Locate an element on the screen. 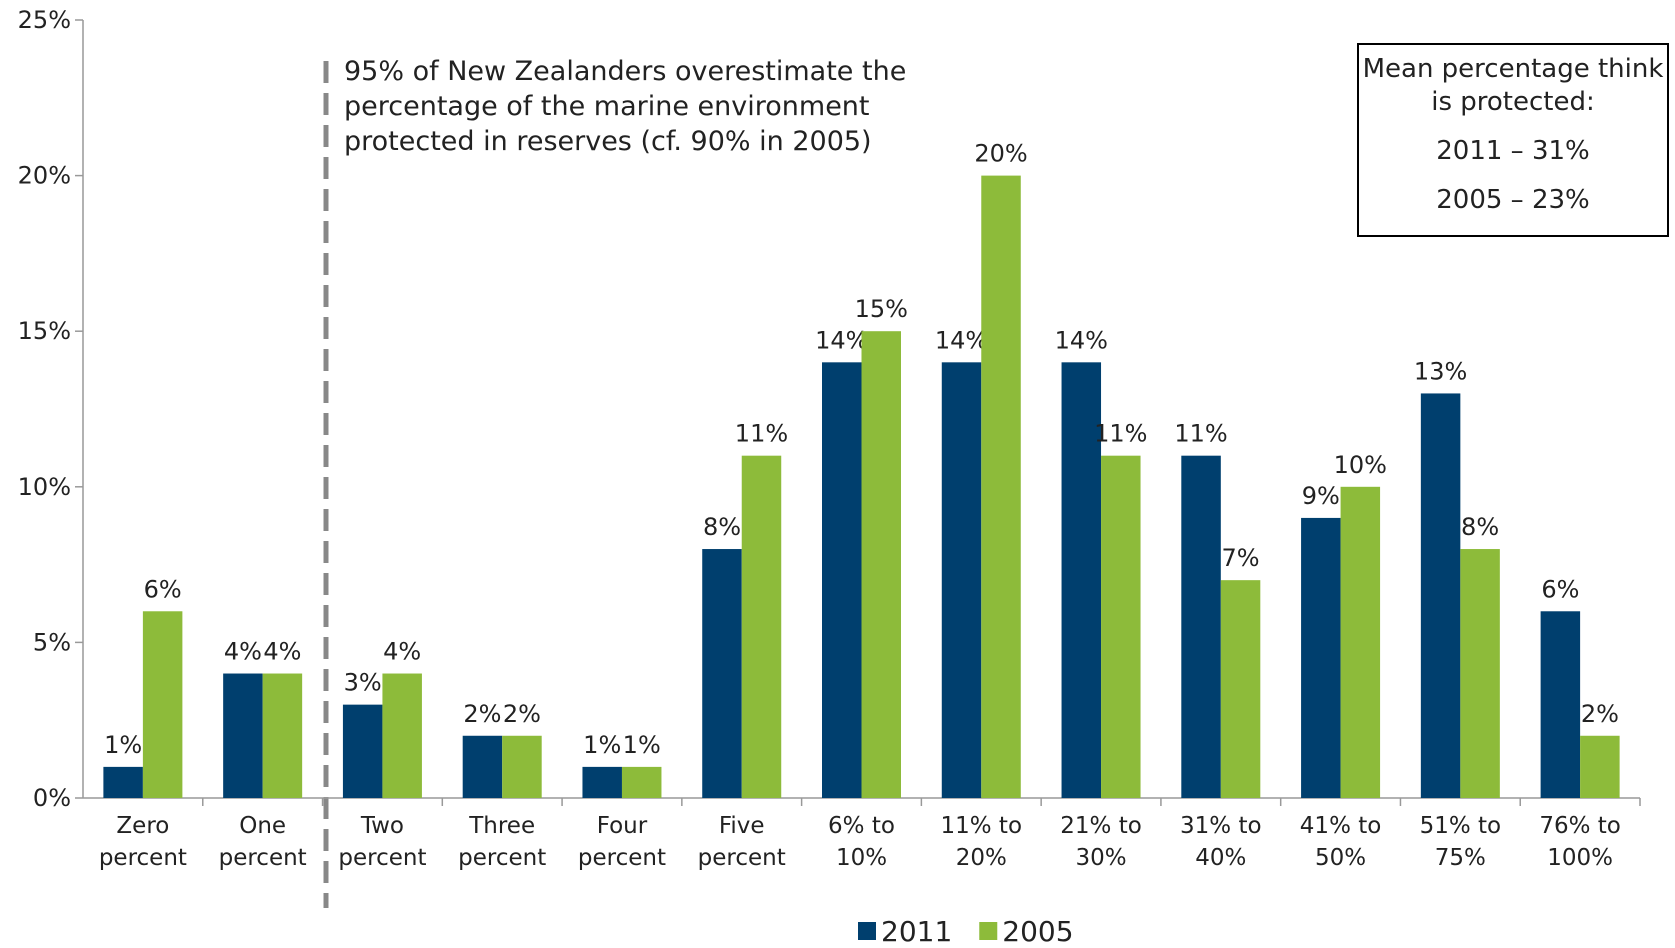 The width and height of the screenshot is (1675, 948). x-tick-label: 11% to 20% is located at coordinates (981, 842).